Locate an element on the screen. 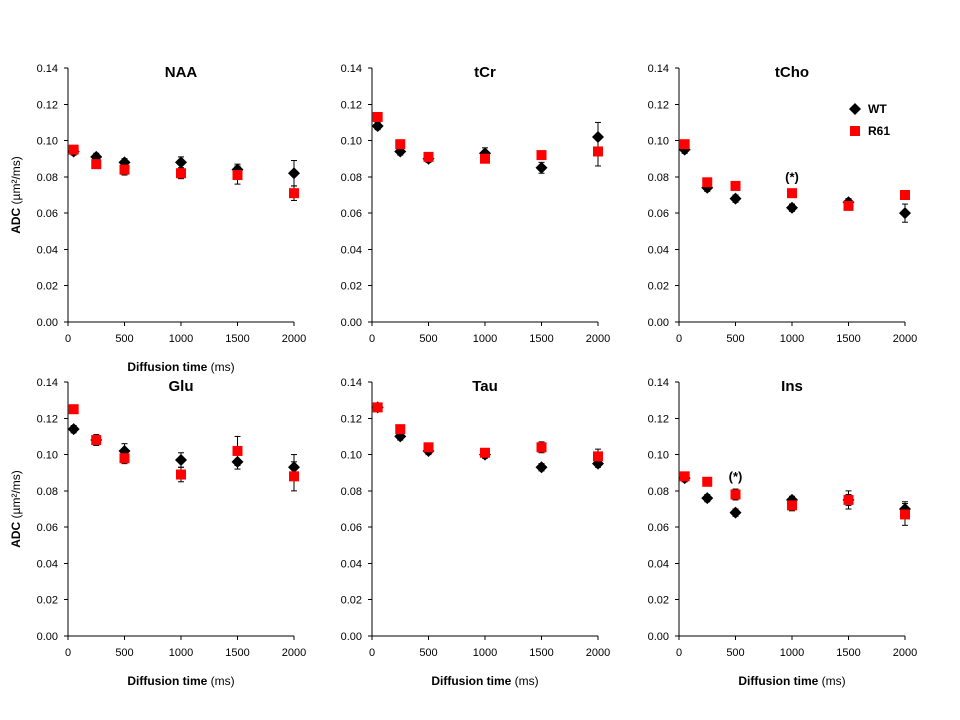  panel-title: Glu is located at coordinates (181, 386).